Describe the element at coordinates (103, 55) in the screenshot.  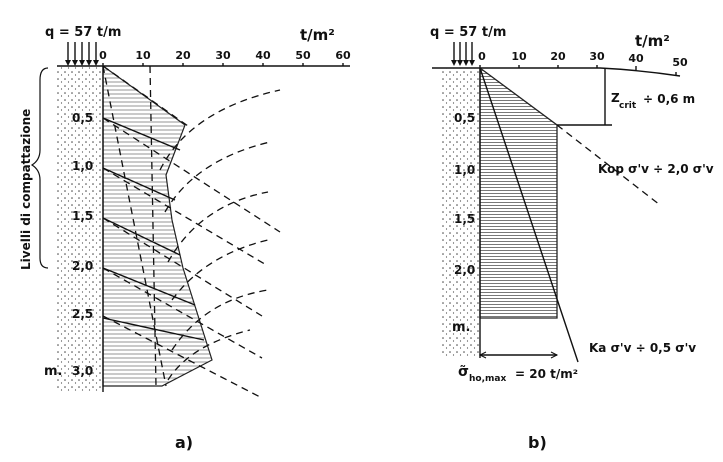
I see `panel-a-tick-0: 0` at that location.